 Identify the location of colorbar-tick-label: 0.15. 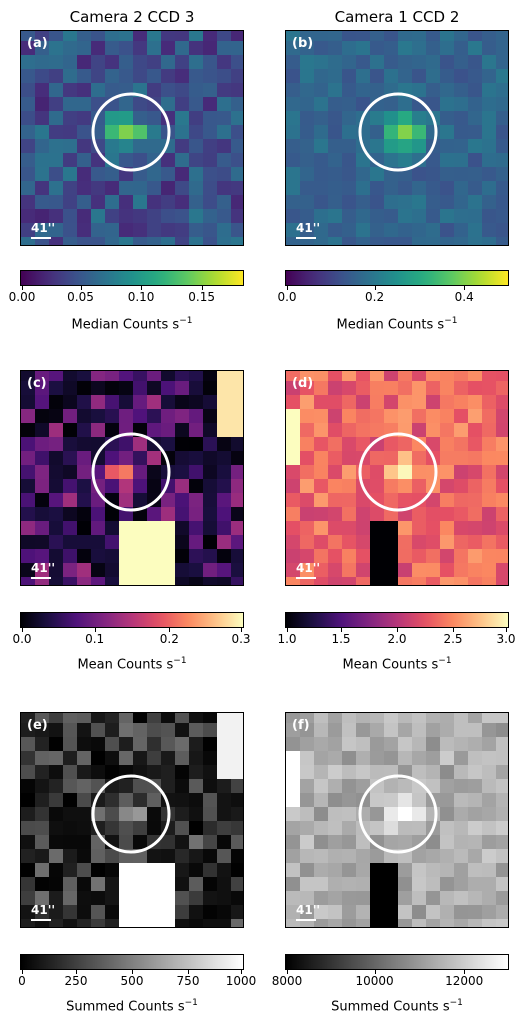
(201, 297).